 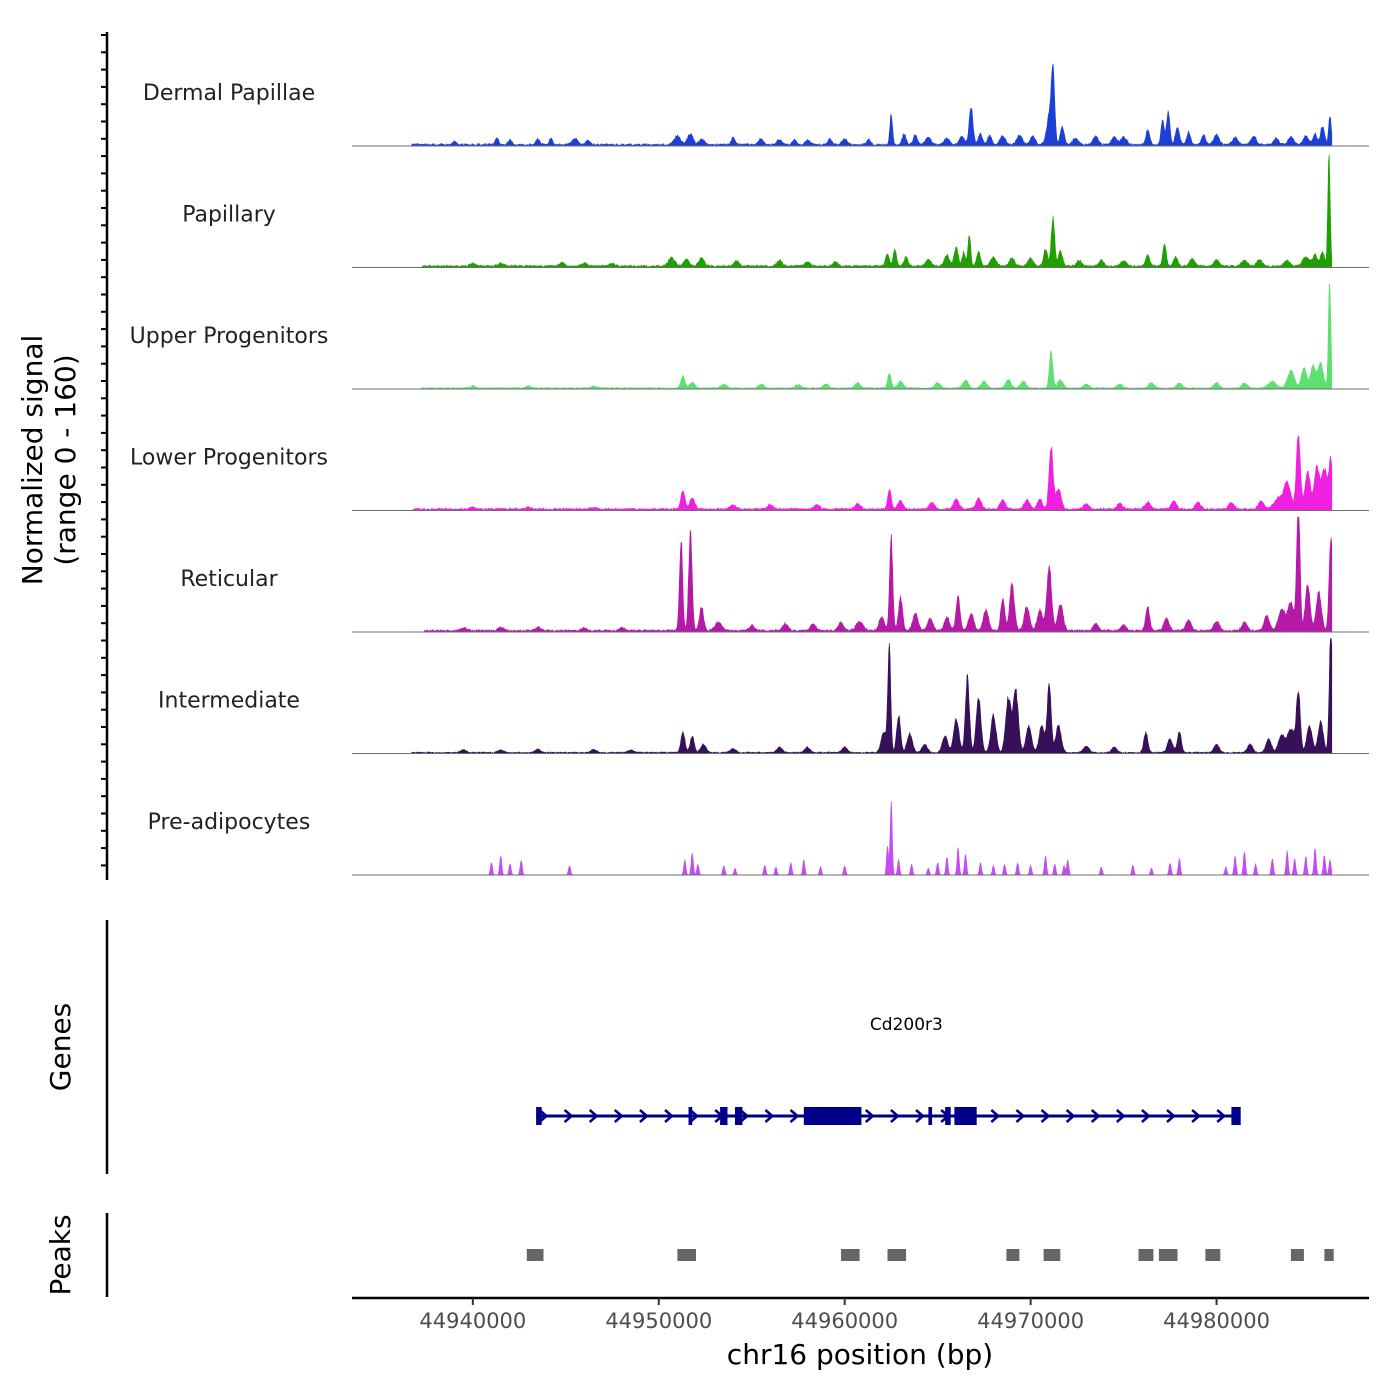 I want to click on x-ticks: 44940000 44950000 44960000 44970000 44980000, so click(x=844, y=1315).